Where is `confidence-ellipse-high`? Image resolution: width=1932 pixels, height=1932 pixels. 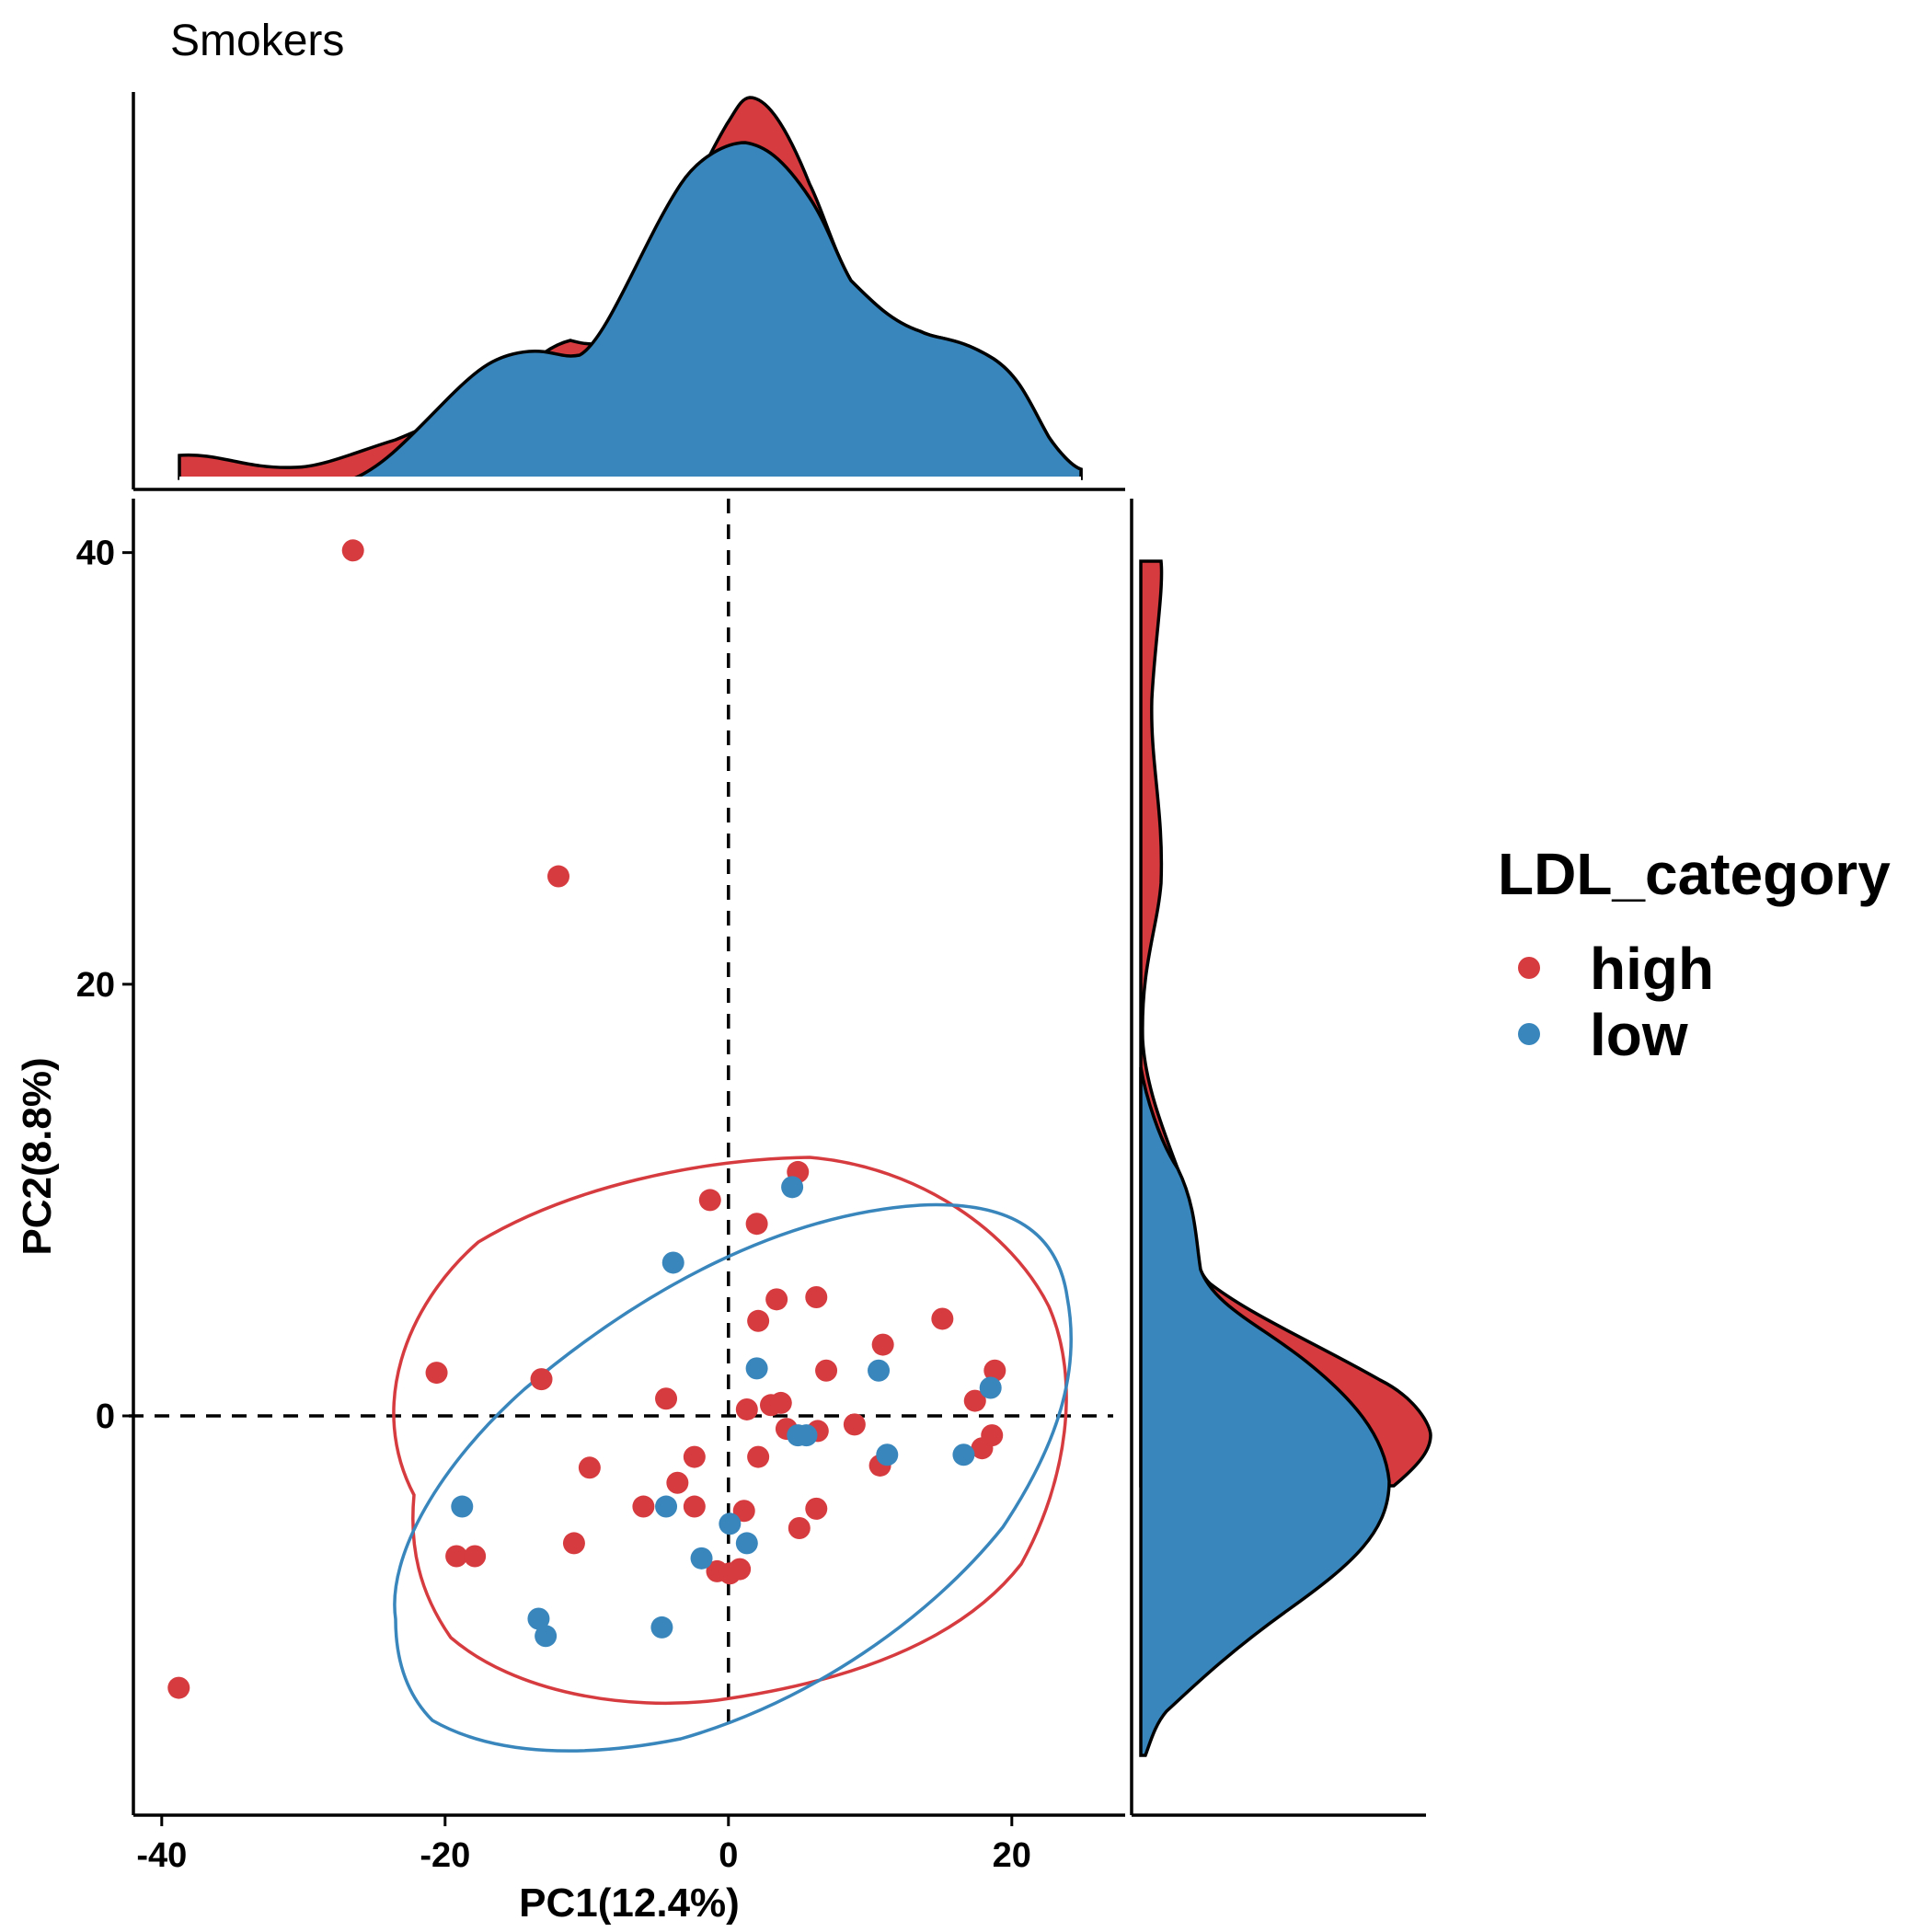 confidence-ellipse-high is located at coordinates (730, 1431).